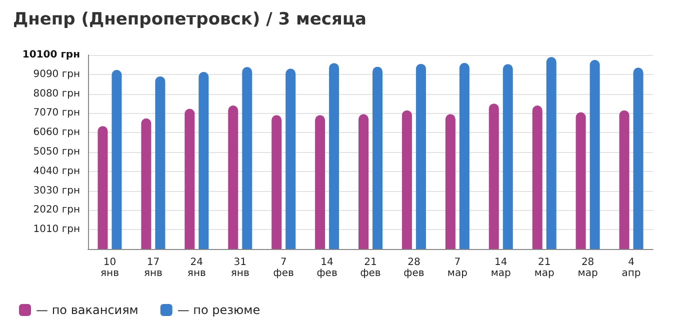 The image size is (673, 327). I want to click on y-tick-label: 9090 грн, so click(56, 74).